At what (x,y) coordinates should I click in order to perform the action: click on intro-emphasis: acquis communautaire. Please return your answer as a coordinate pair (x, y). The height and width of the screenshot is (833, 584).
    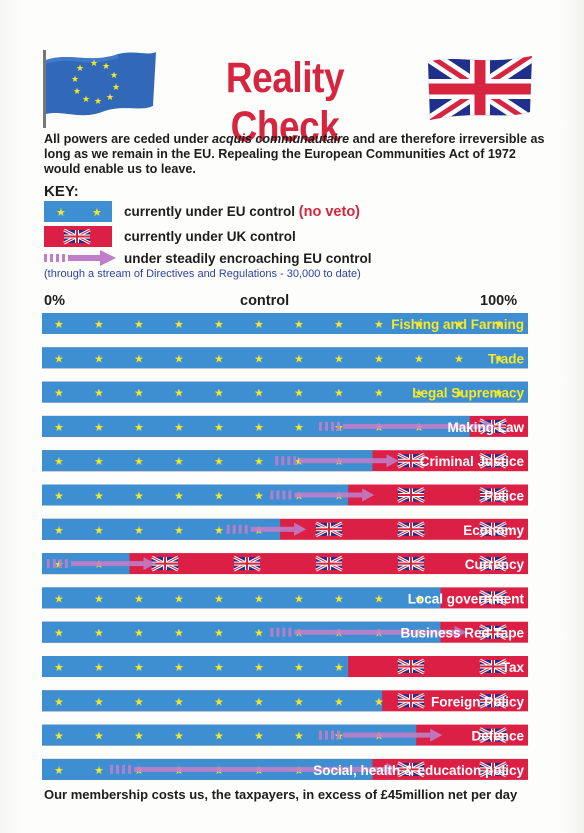
    Looking at the image, I should click on (280, 139).